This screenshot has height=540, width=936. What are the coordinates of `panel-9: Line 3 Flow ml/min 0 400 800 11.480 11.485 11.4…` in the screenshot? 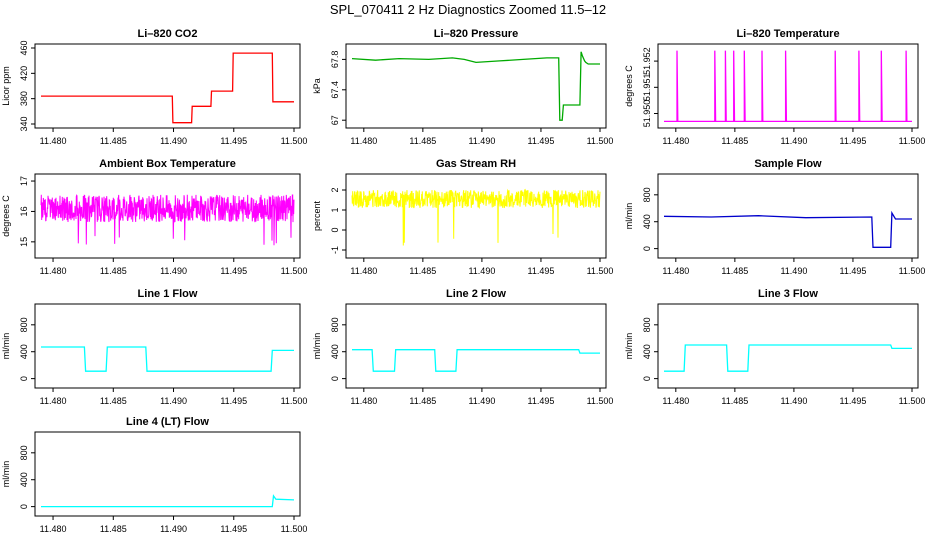 It's located at (774, 347).